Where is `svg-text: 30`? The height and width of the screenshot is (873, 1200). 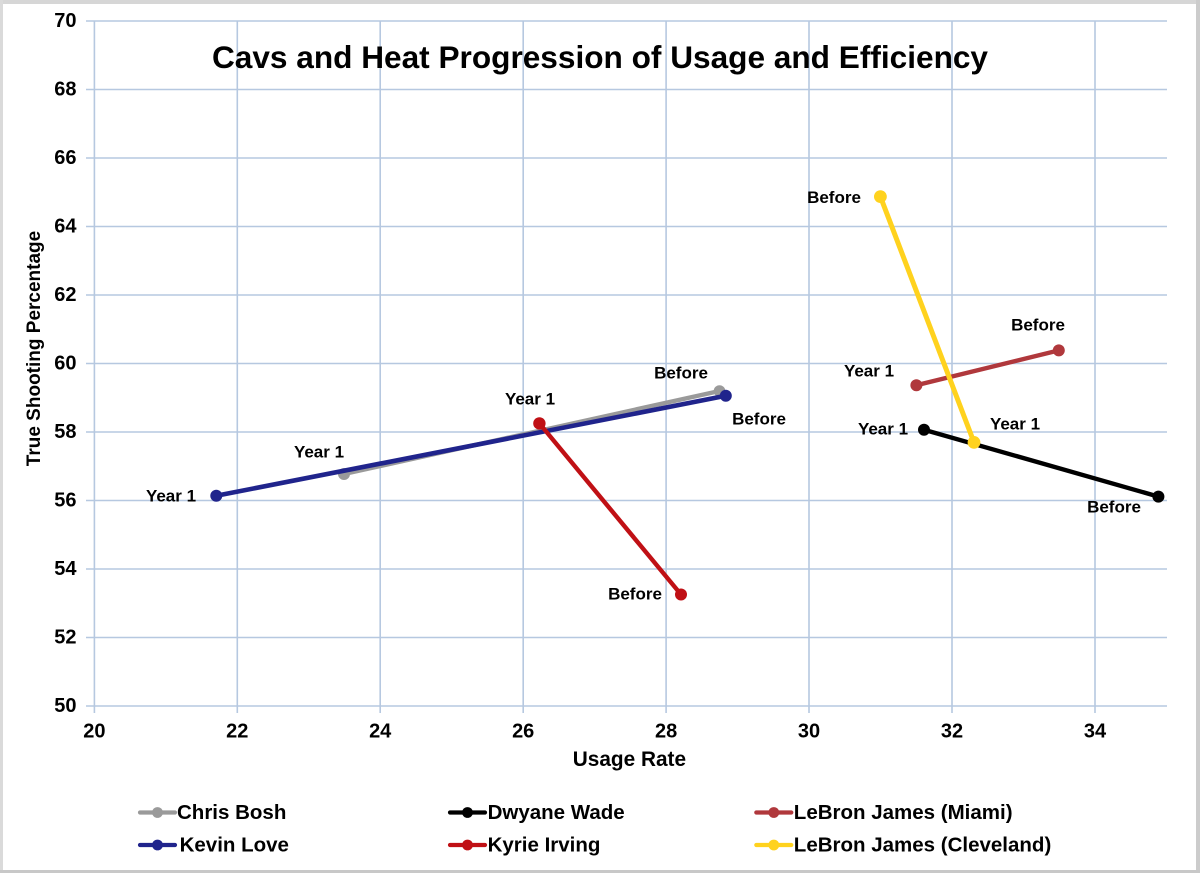 svg-text: 30 is located at coordinates (809, 732).